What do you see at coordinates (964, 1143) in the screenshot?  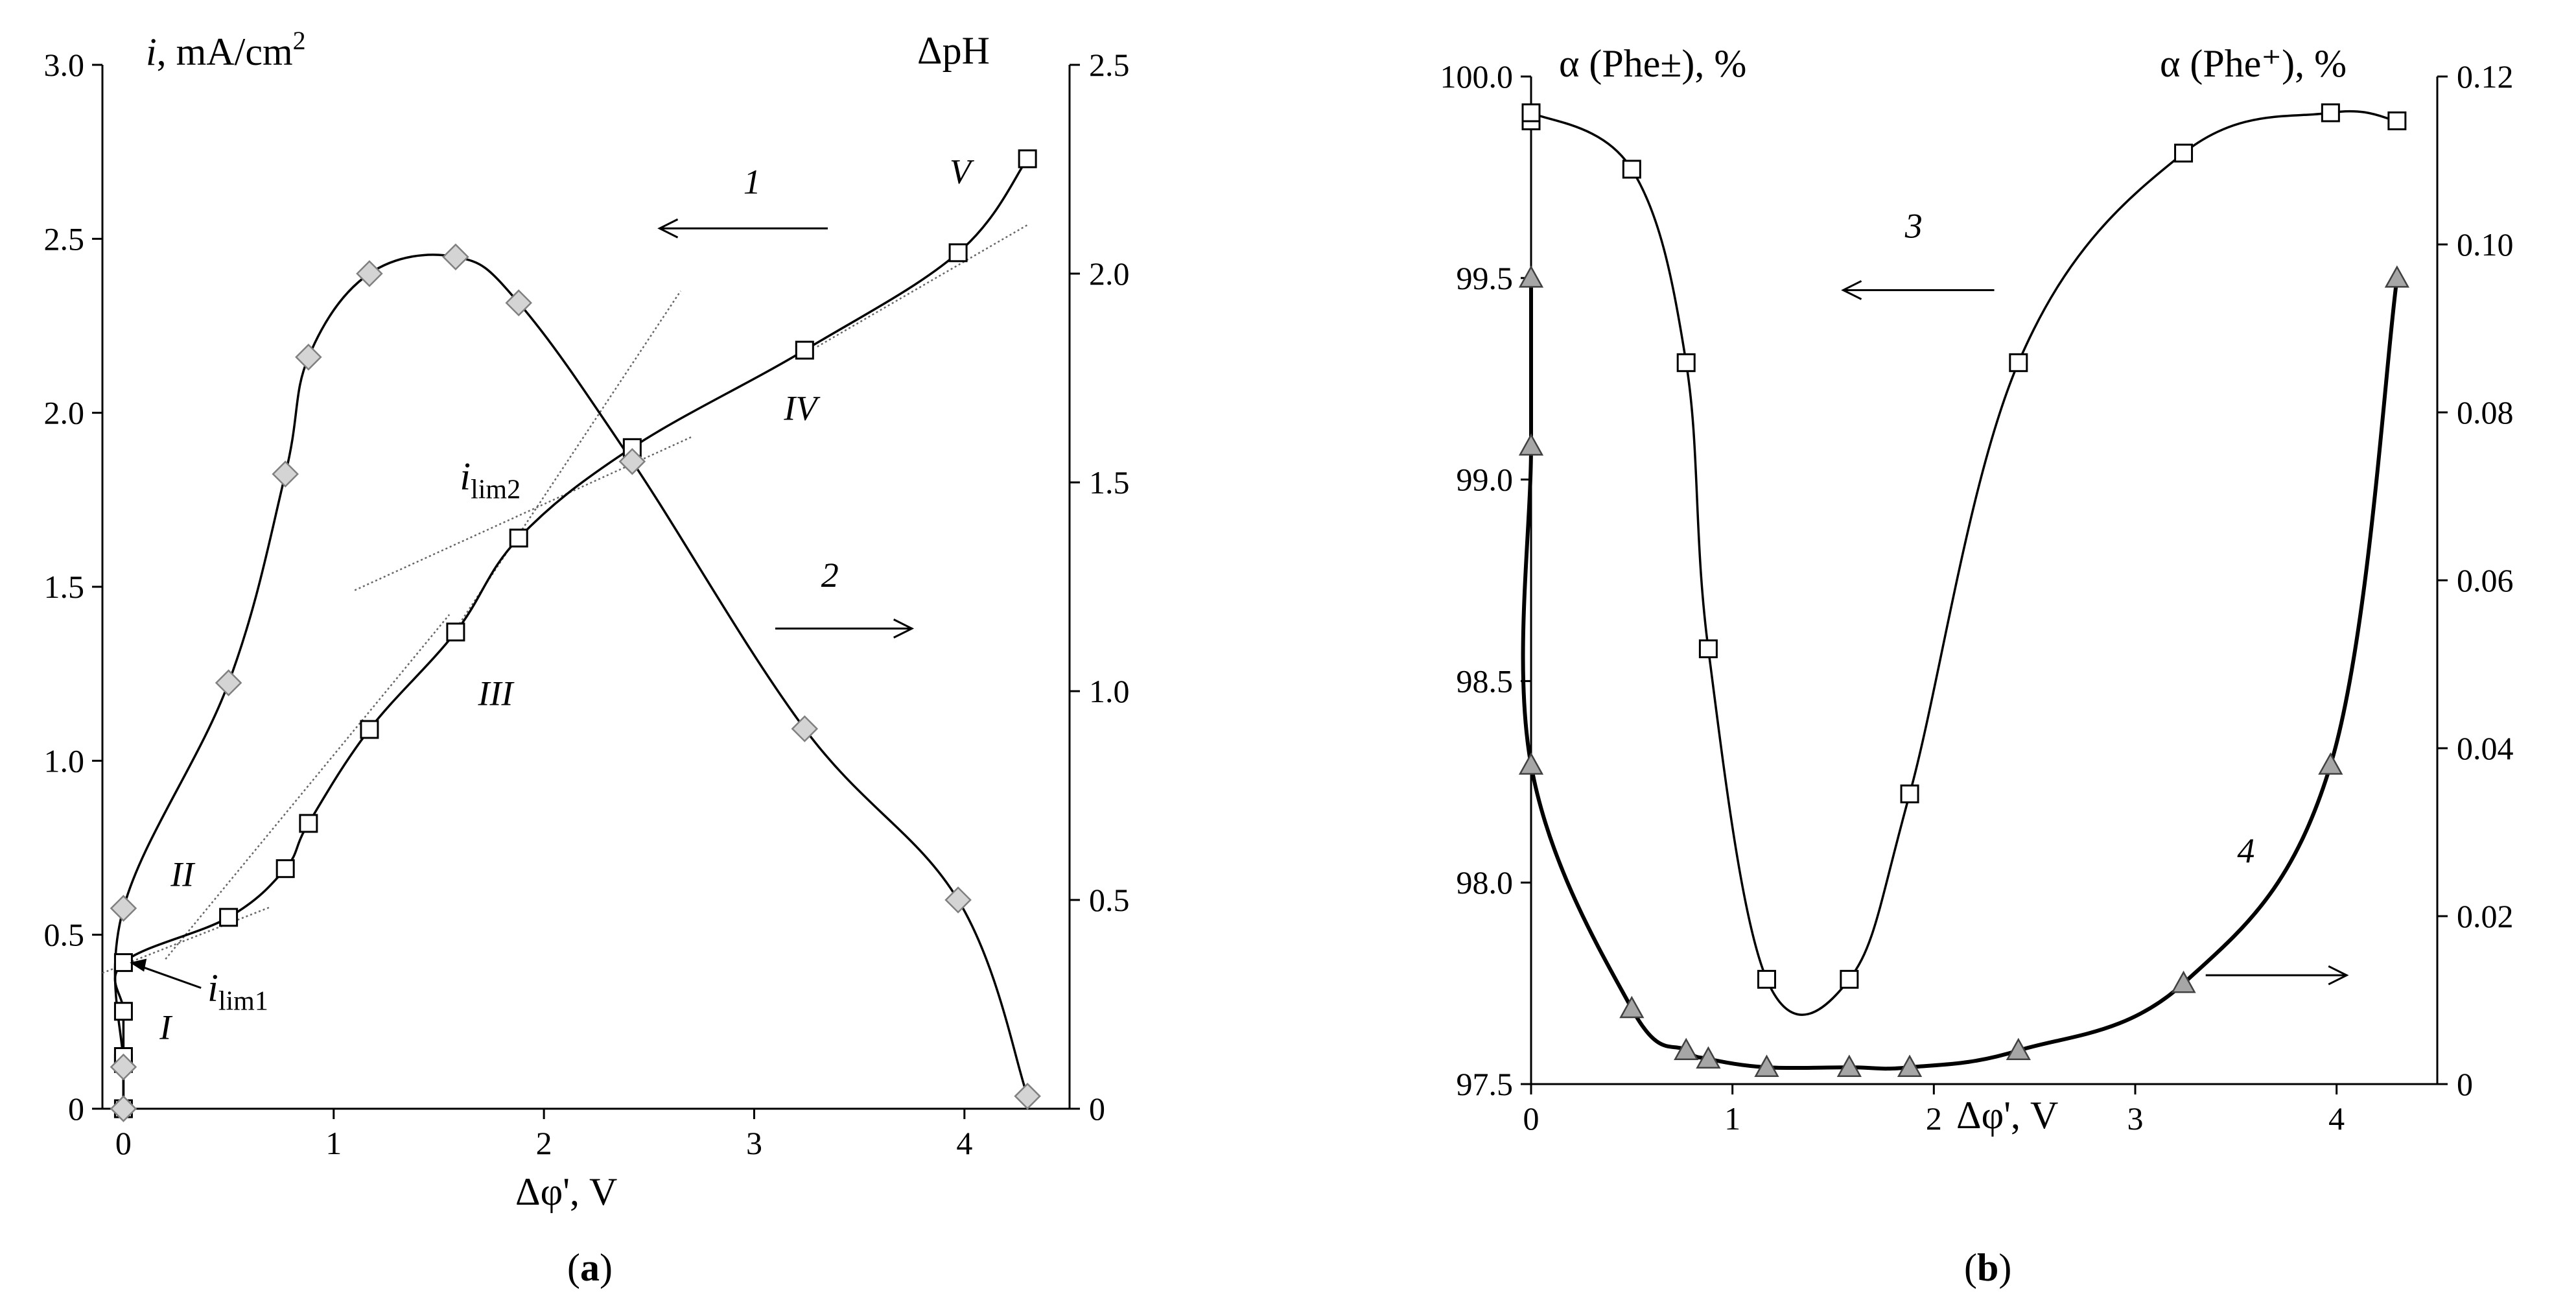 I see `panel-a-x-tick-label: 4` at bounding box center [964, 1143].